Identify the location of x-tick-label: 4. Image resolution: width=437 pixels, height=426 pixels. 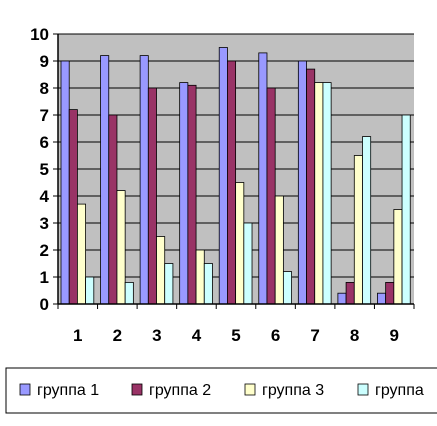
(197, 335).